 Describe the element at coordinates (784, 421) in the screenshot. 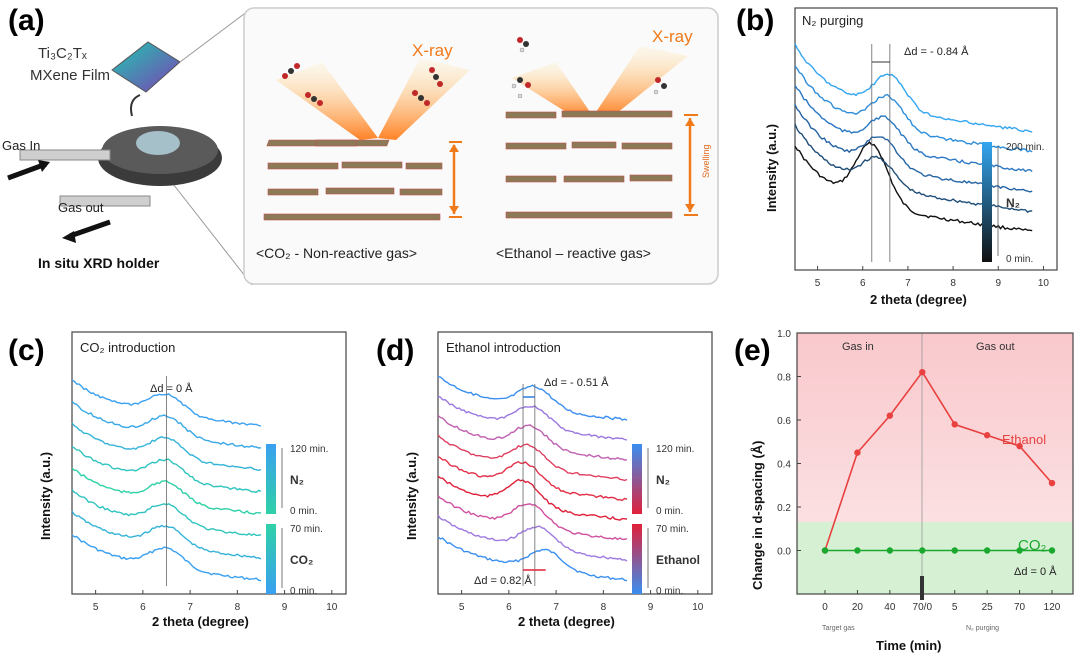

I see `y-tick-label: 0.6` at that location.